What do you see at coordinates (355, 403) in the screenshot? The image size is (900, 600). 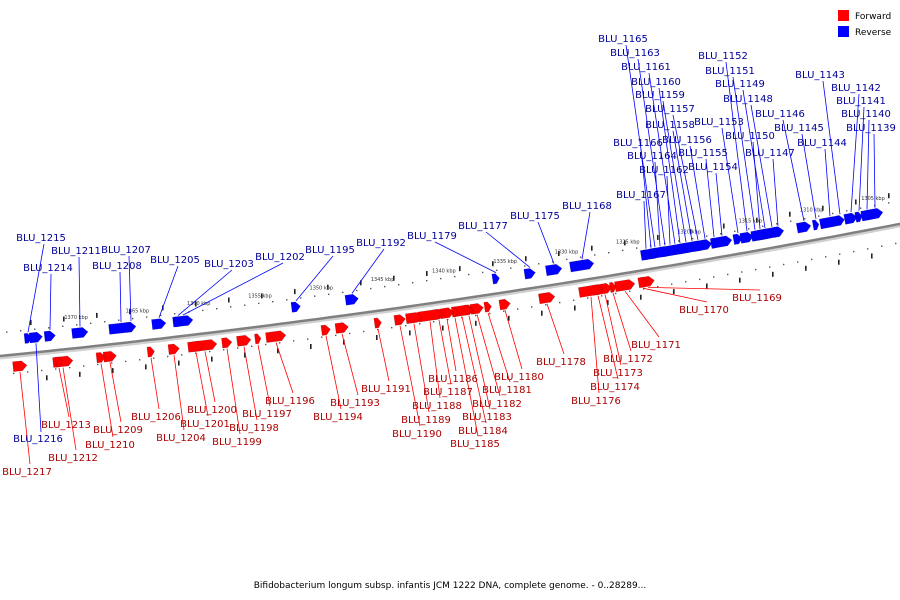 I see `forward-gene-label: BLU_1193` at bounding box center [355, 403].